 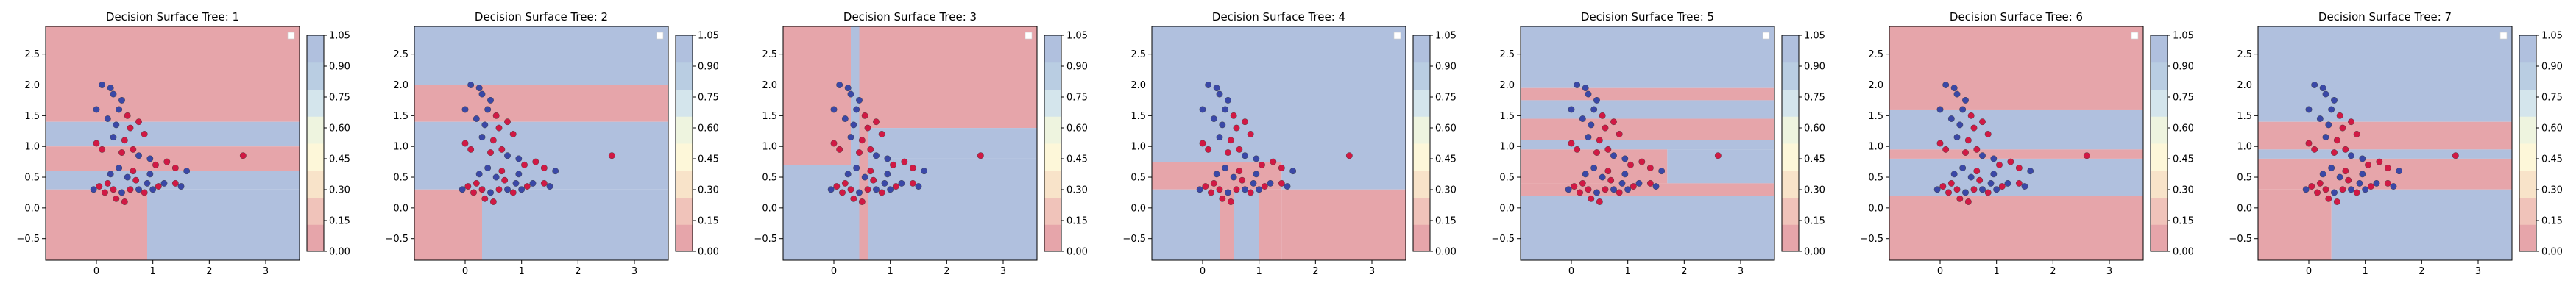 I want to click on subplot-title: Decision Surface Tree: 3, so click(x=910, y=17).